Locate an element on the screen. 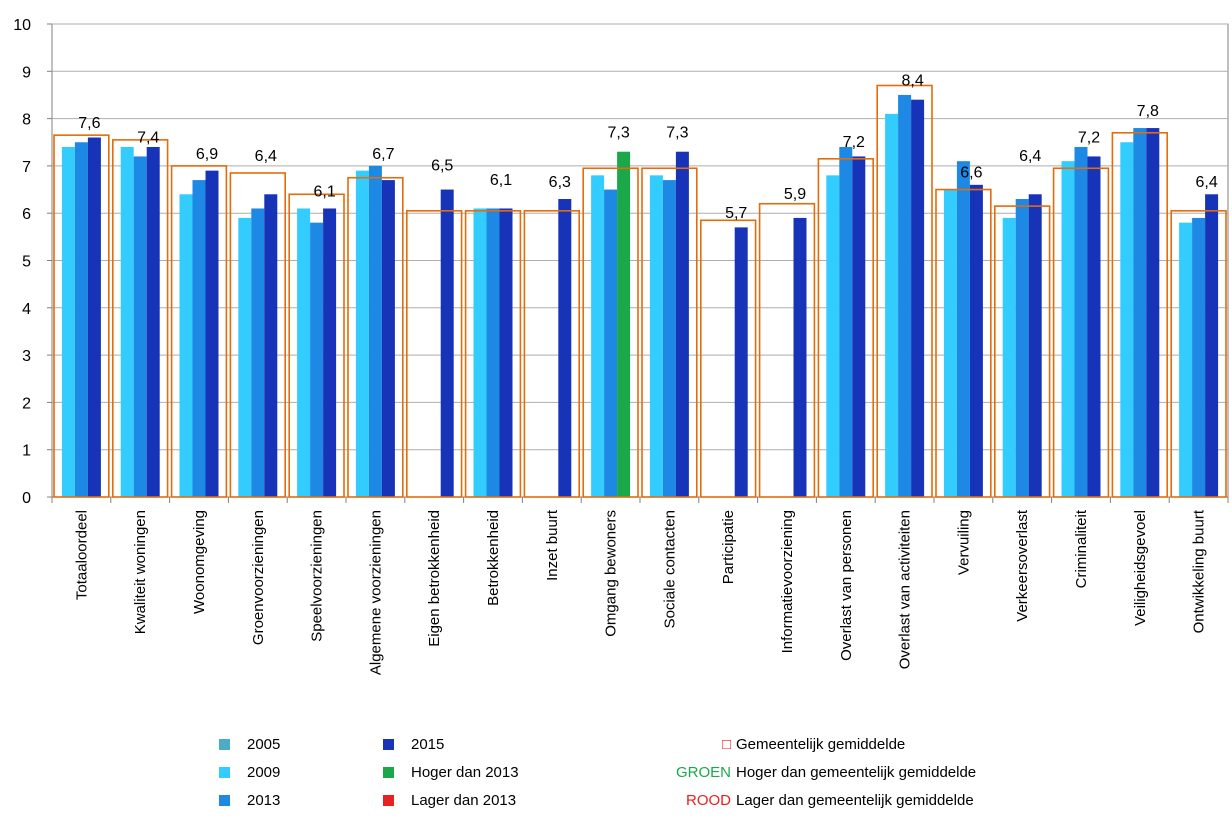  legend-code-rood: ROOD is located at coordinates (708, 800).